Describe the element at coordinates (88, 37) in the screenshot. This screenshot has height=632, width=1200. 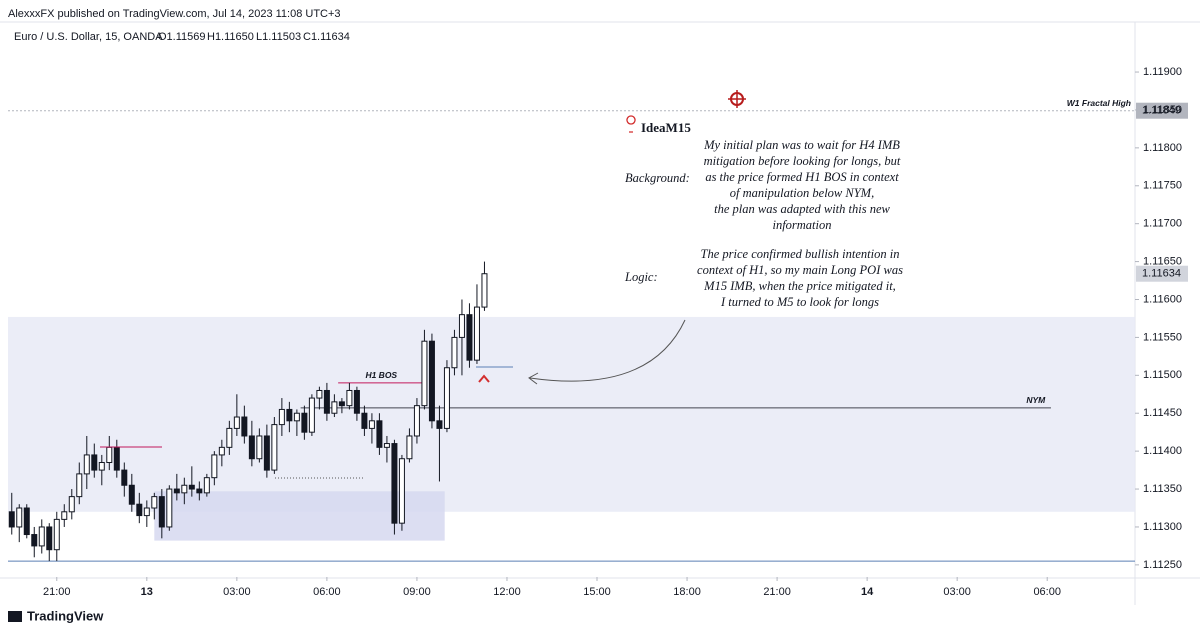
I see `symbol-title: Euro / U.S. Dollar, 15, OANDA` at that location.